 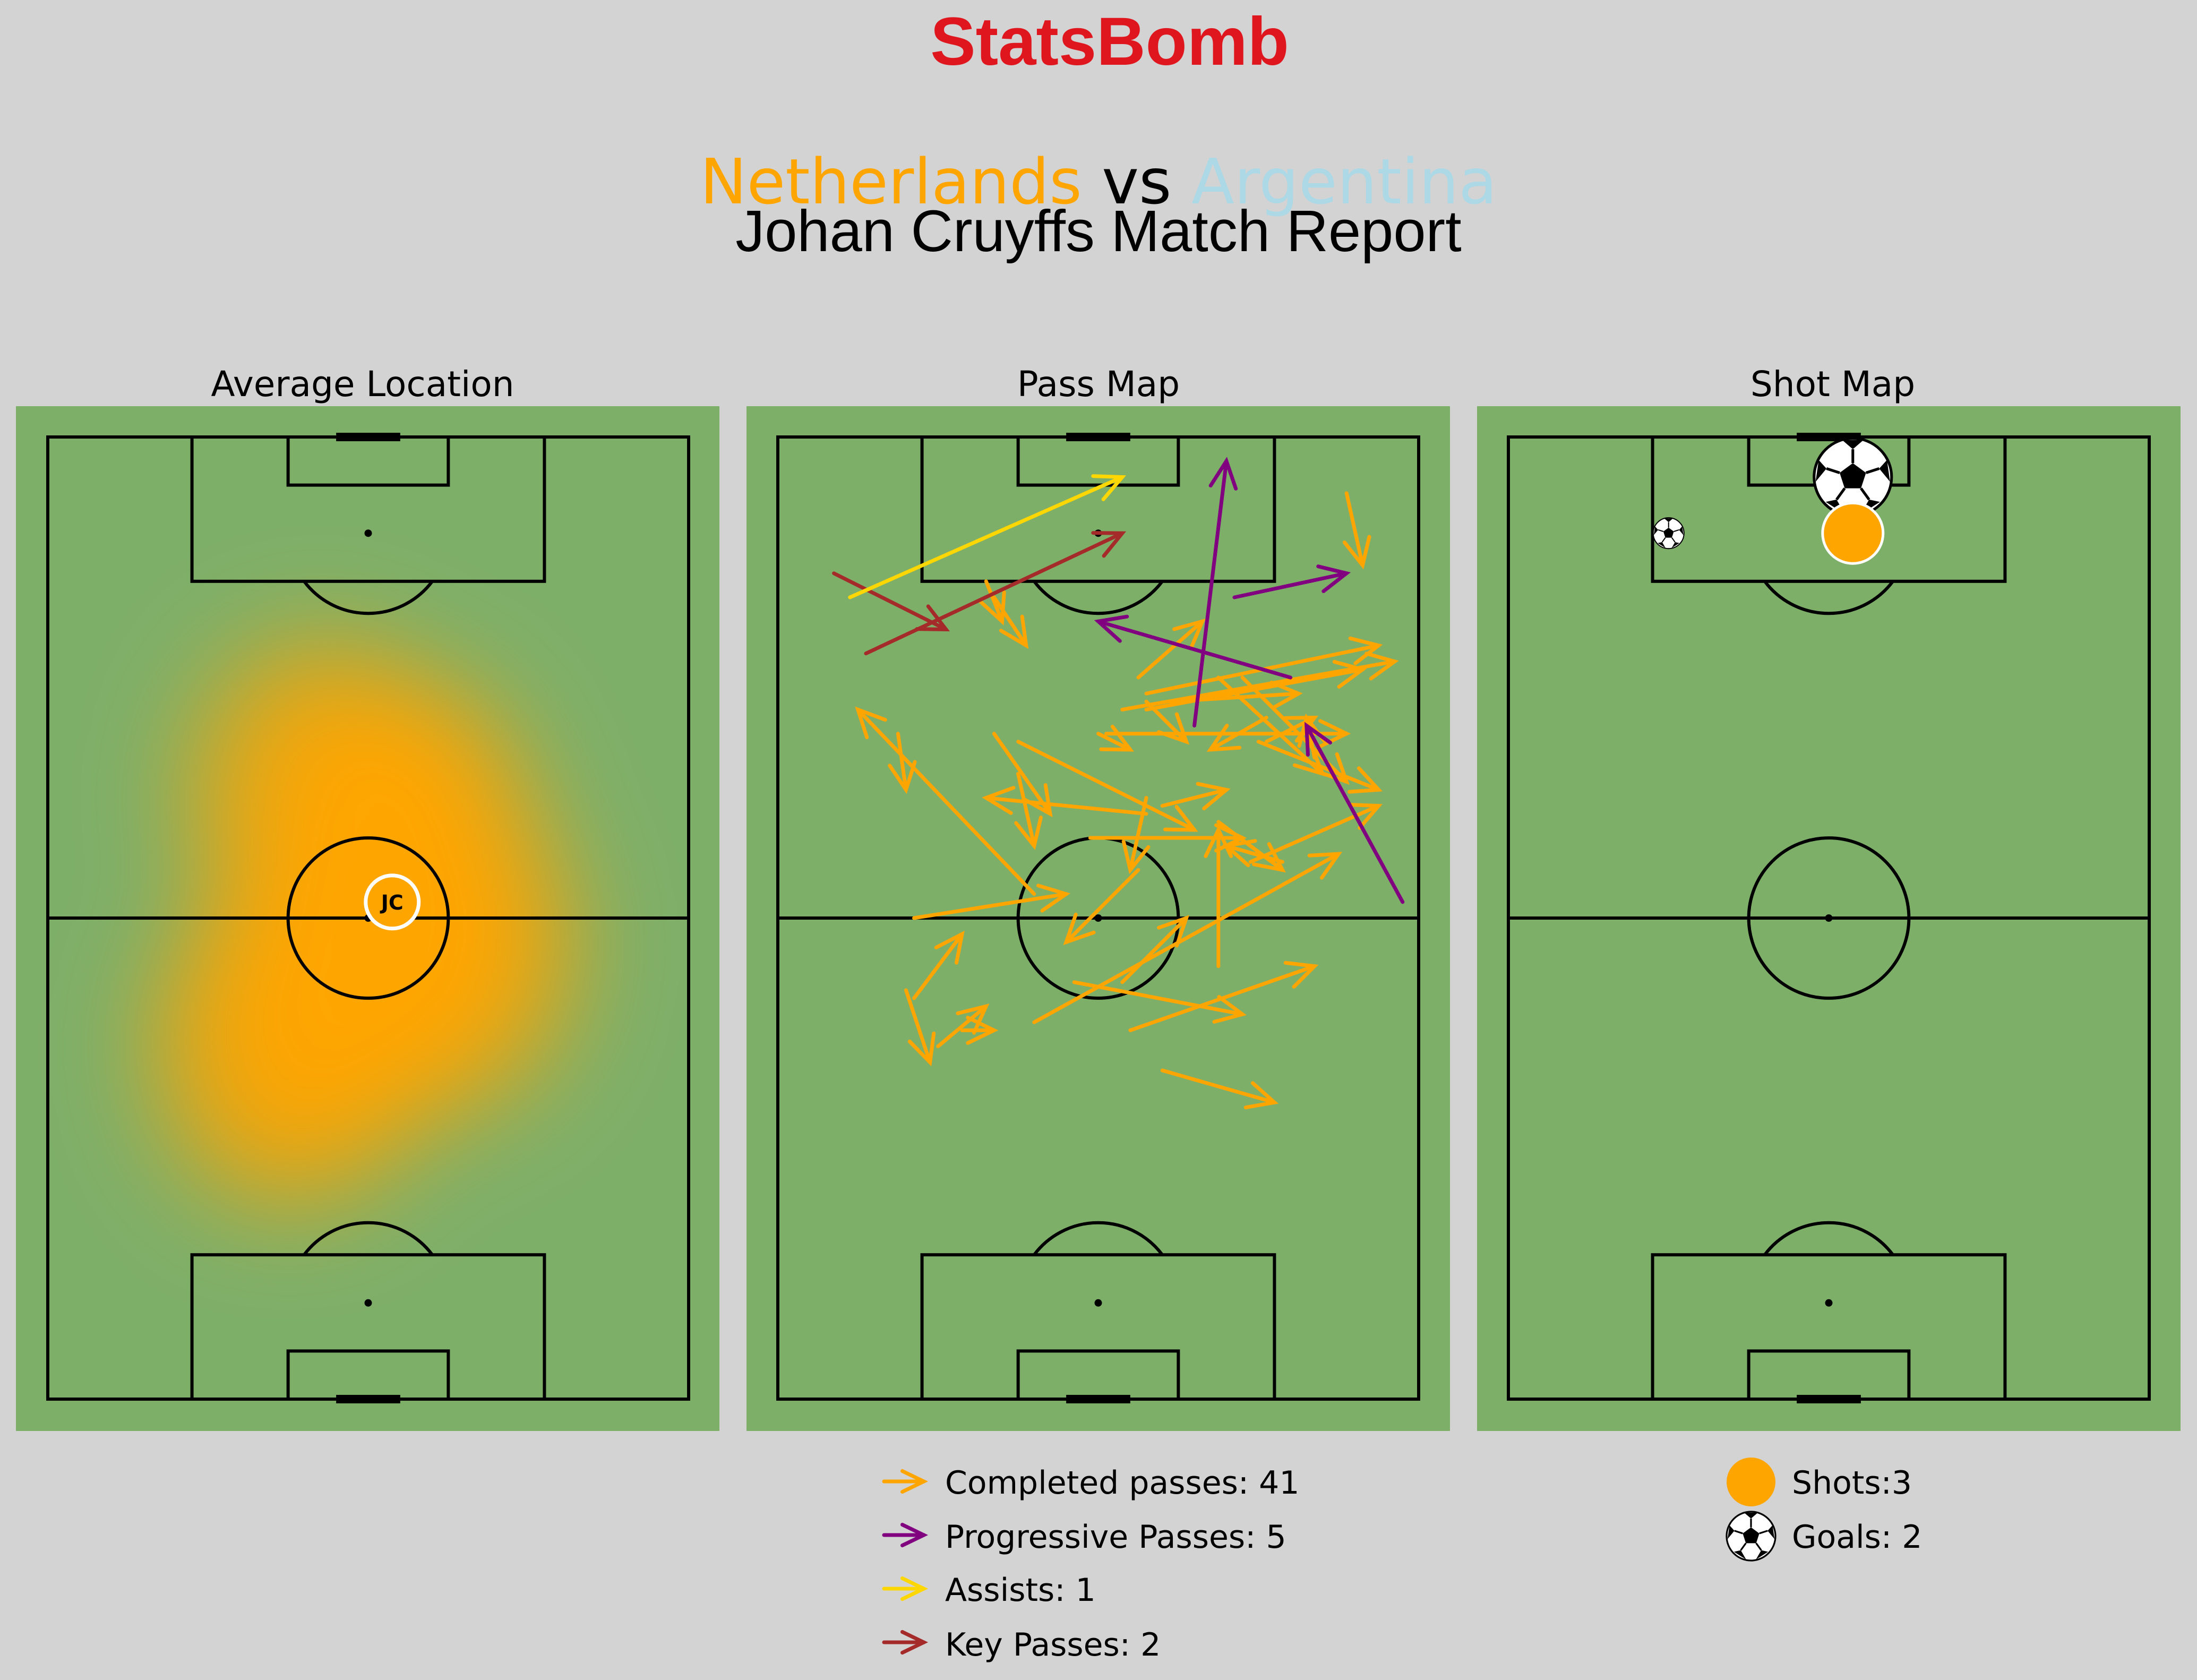 I want to click on player-initials-label: JC, so click(x=392, y=902).